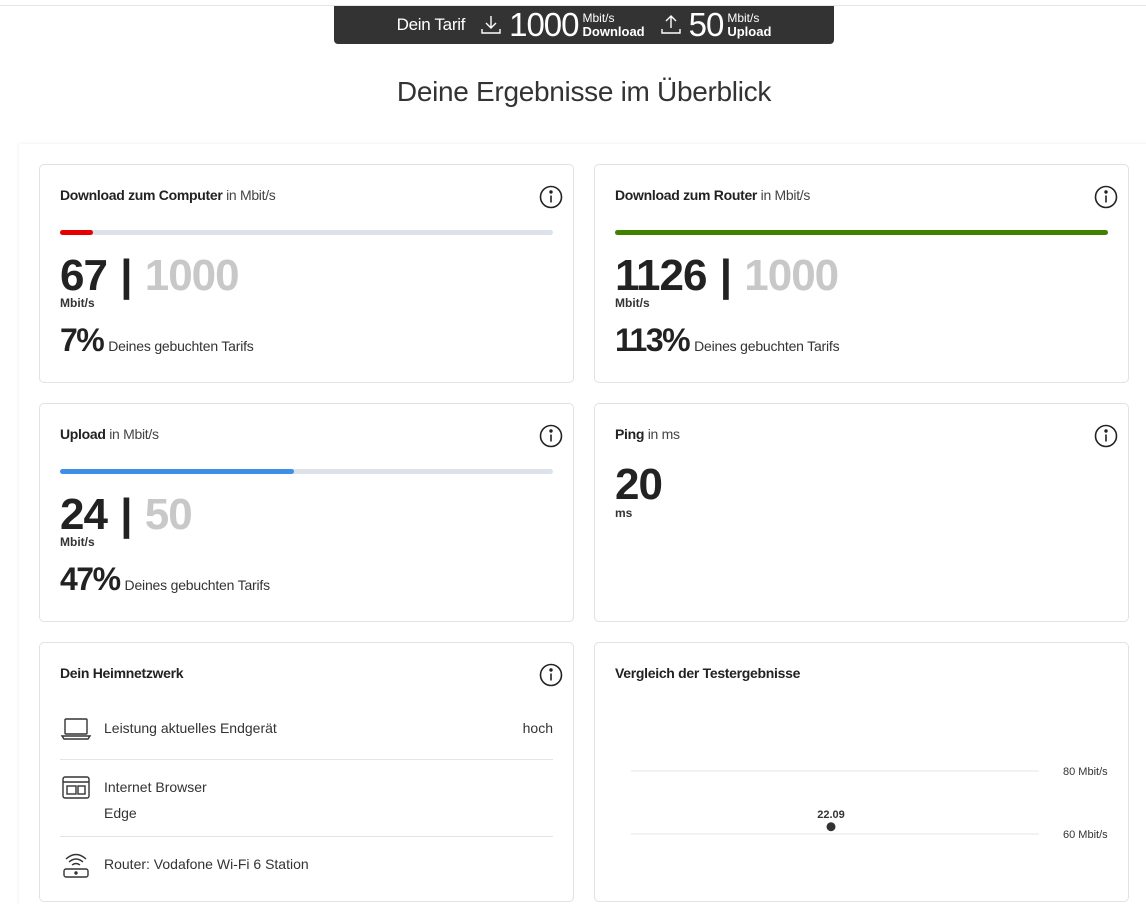 This screenshot has height=904, width=1146. I want to click on card-title-main: Vergleich der Testergebnisse, so click(708, 673).